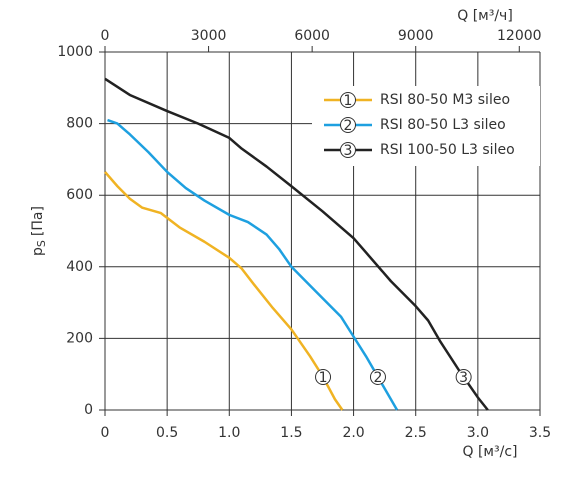  I want to click on x-tick-label: 0.5, so click(167, 433).